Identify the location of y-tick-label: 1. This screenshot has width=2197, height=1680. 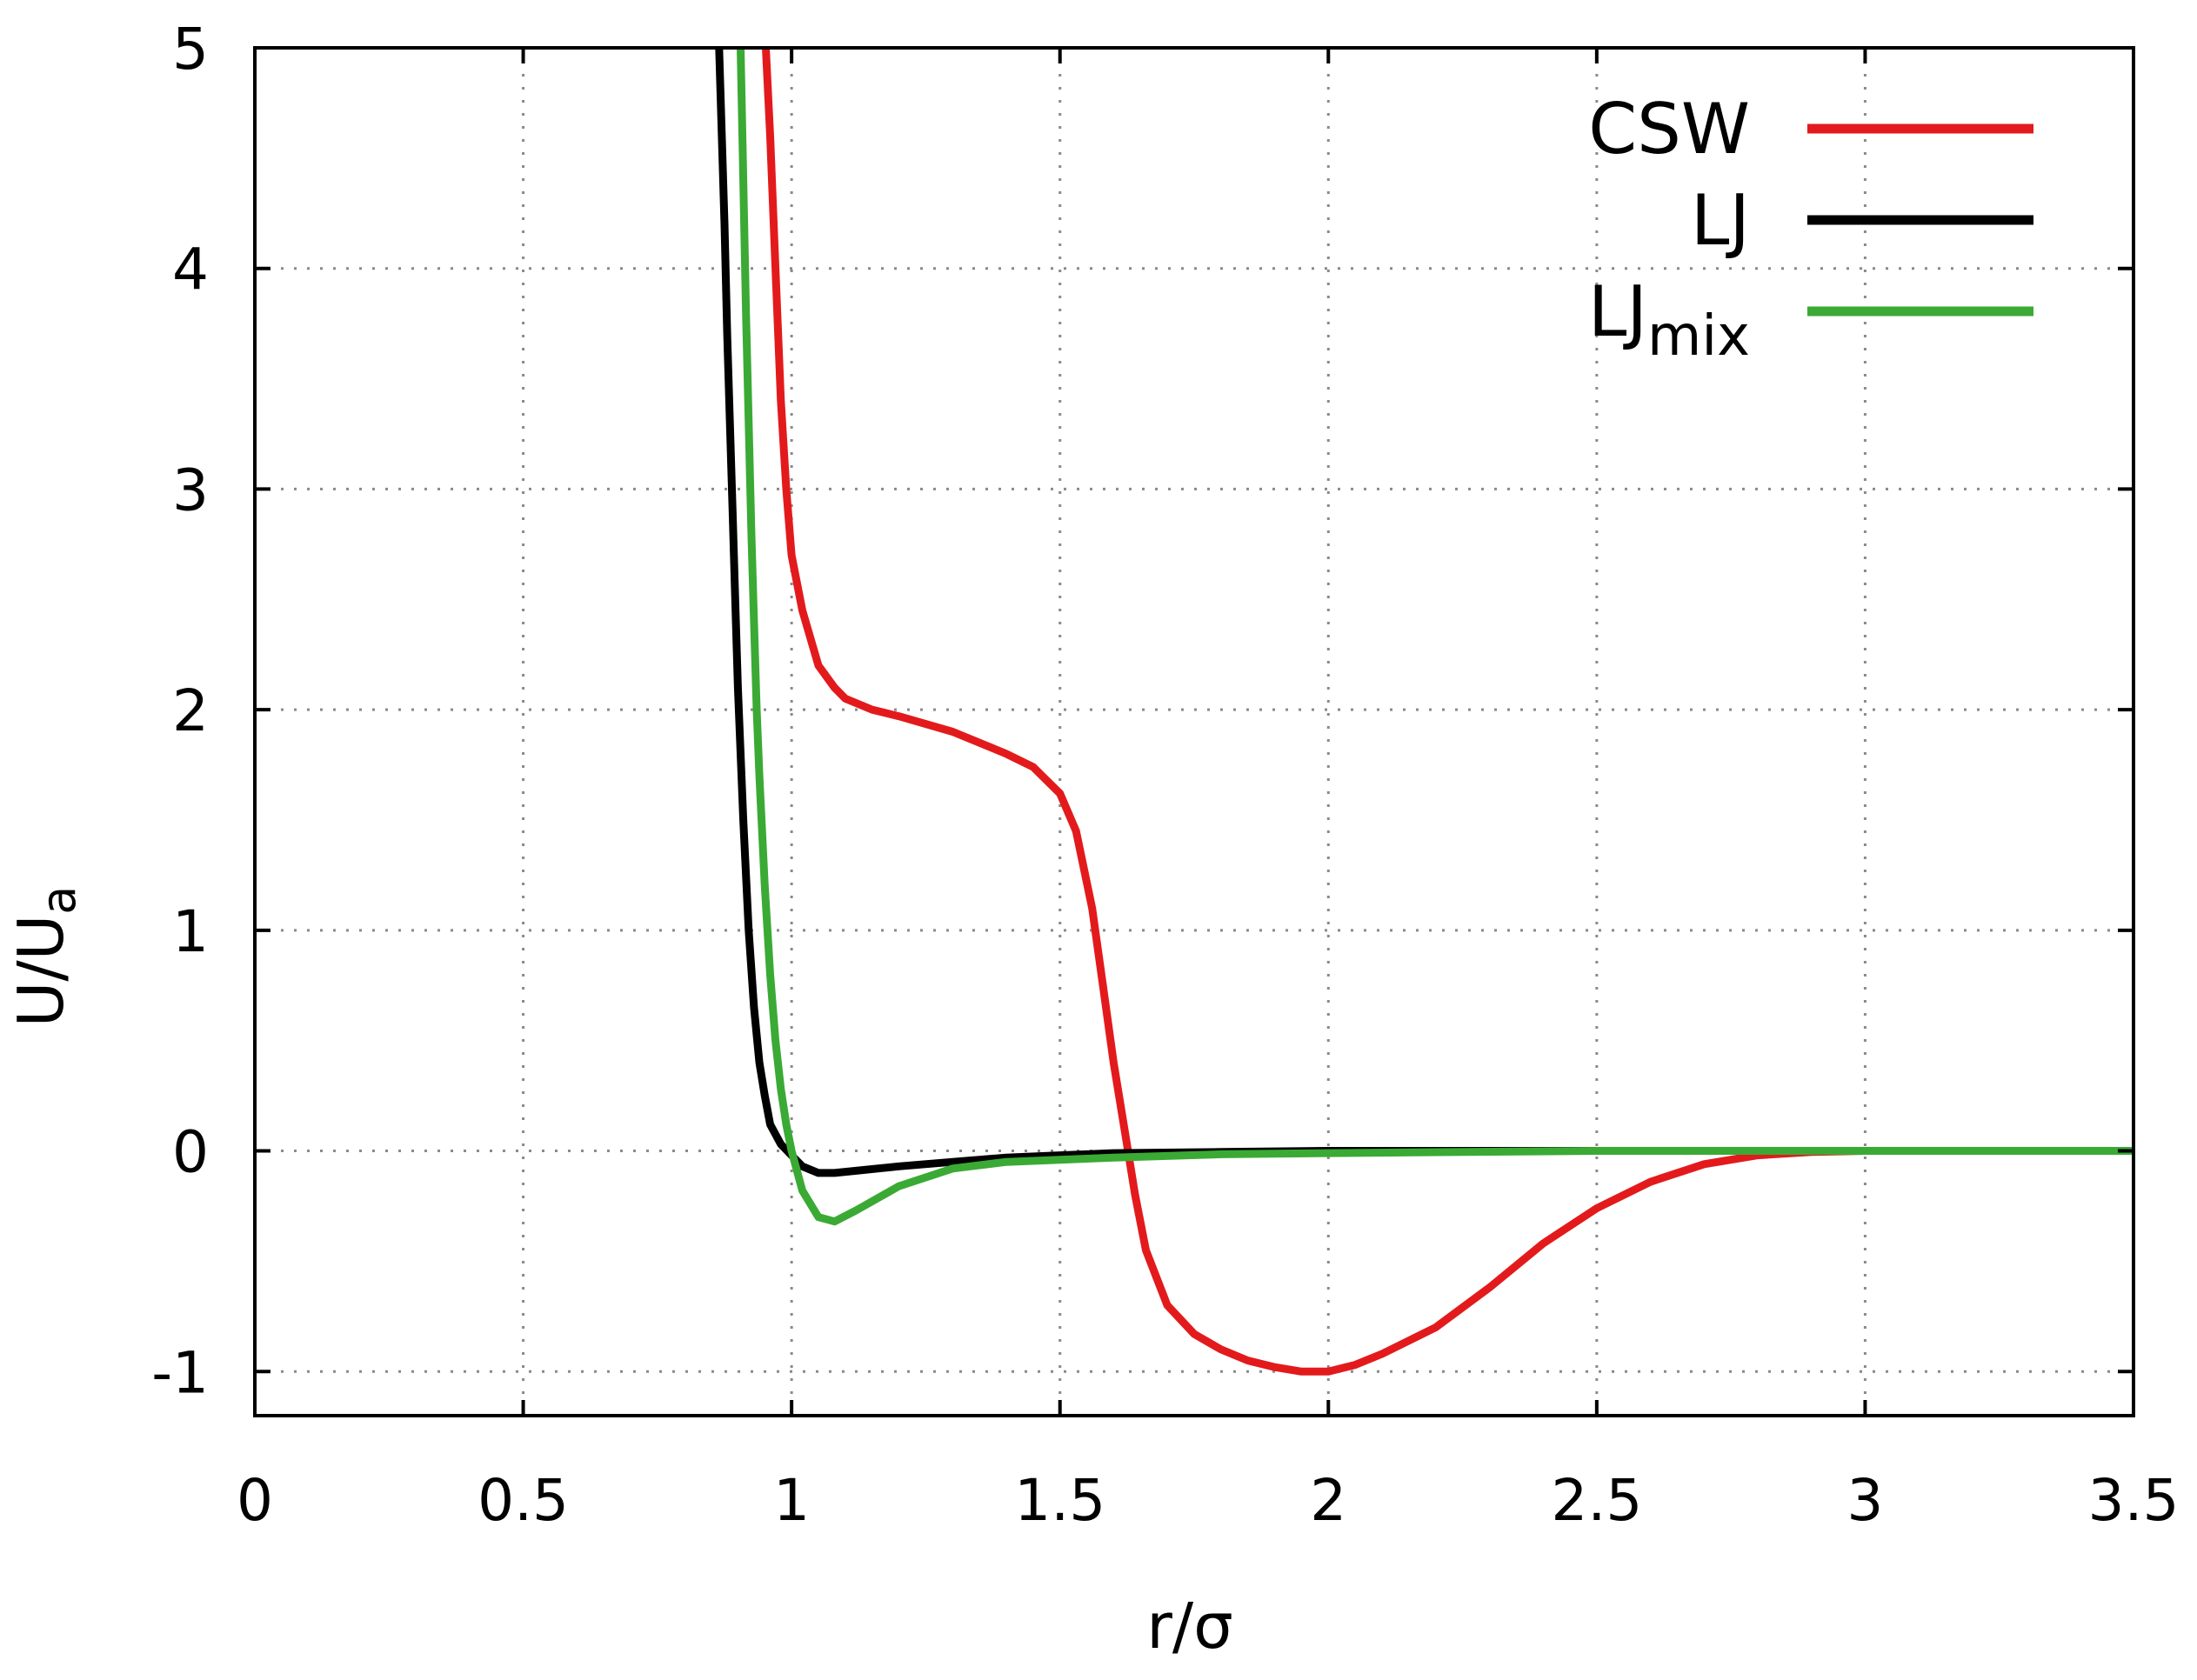
(190, 931).